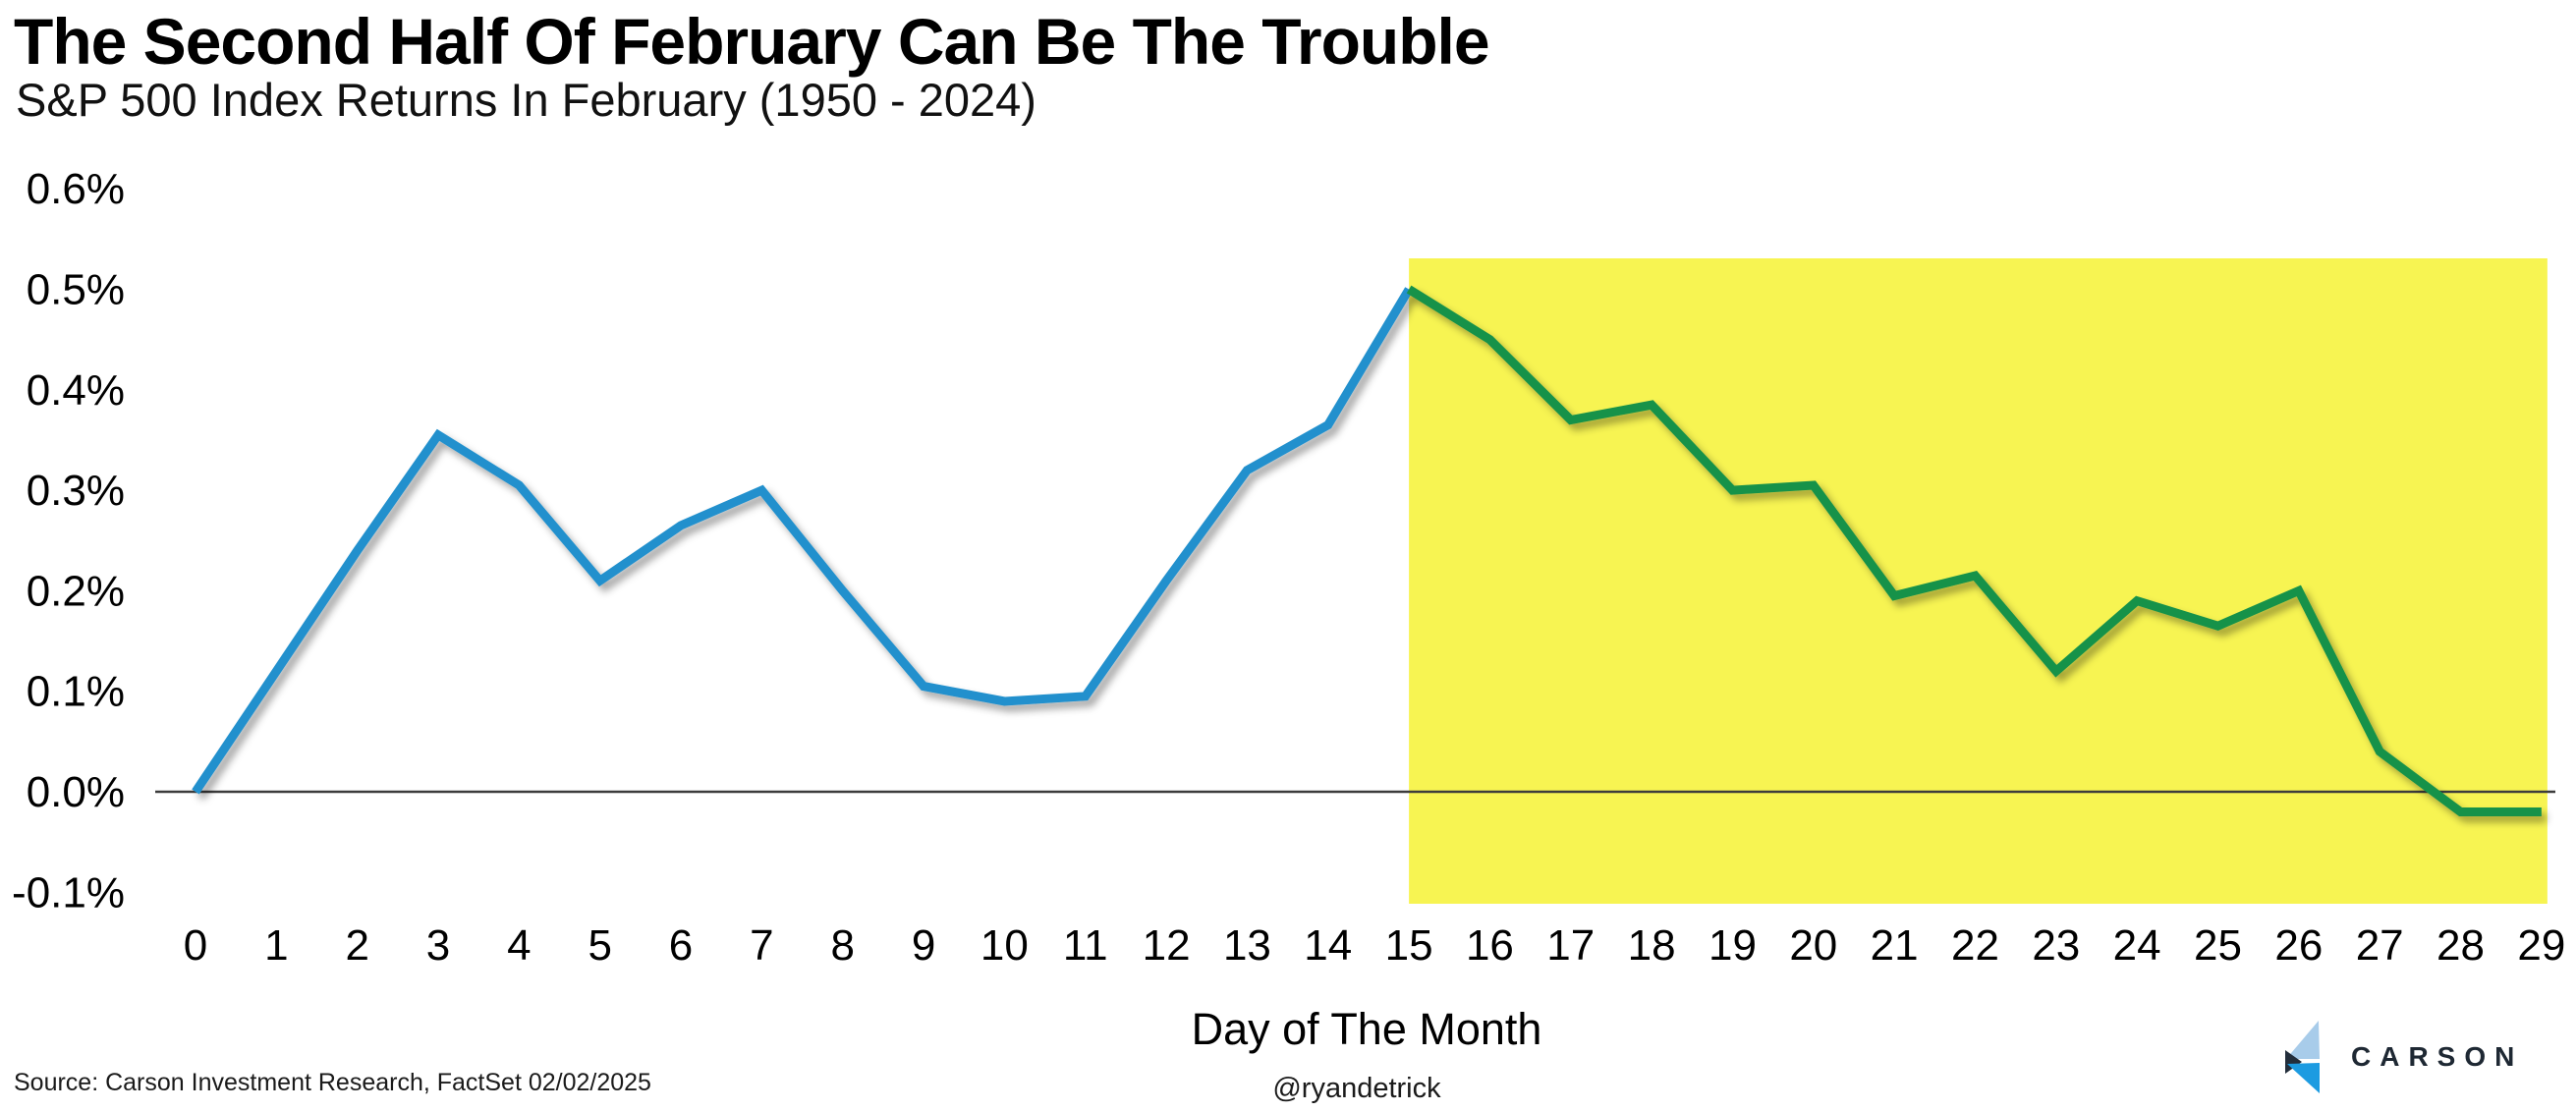 Image resolution: width=2576 pixels, height=1112 pixels. I want to click on x-tick-label: 10, so click(1004, 946).